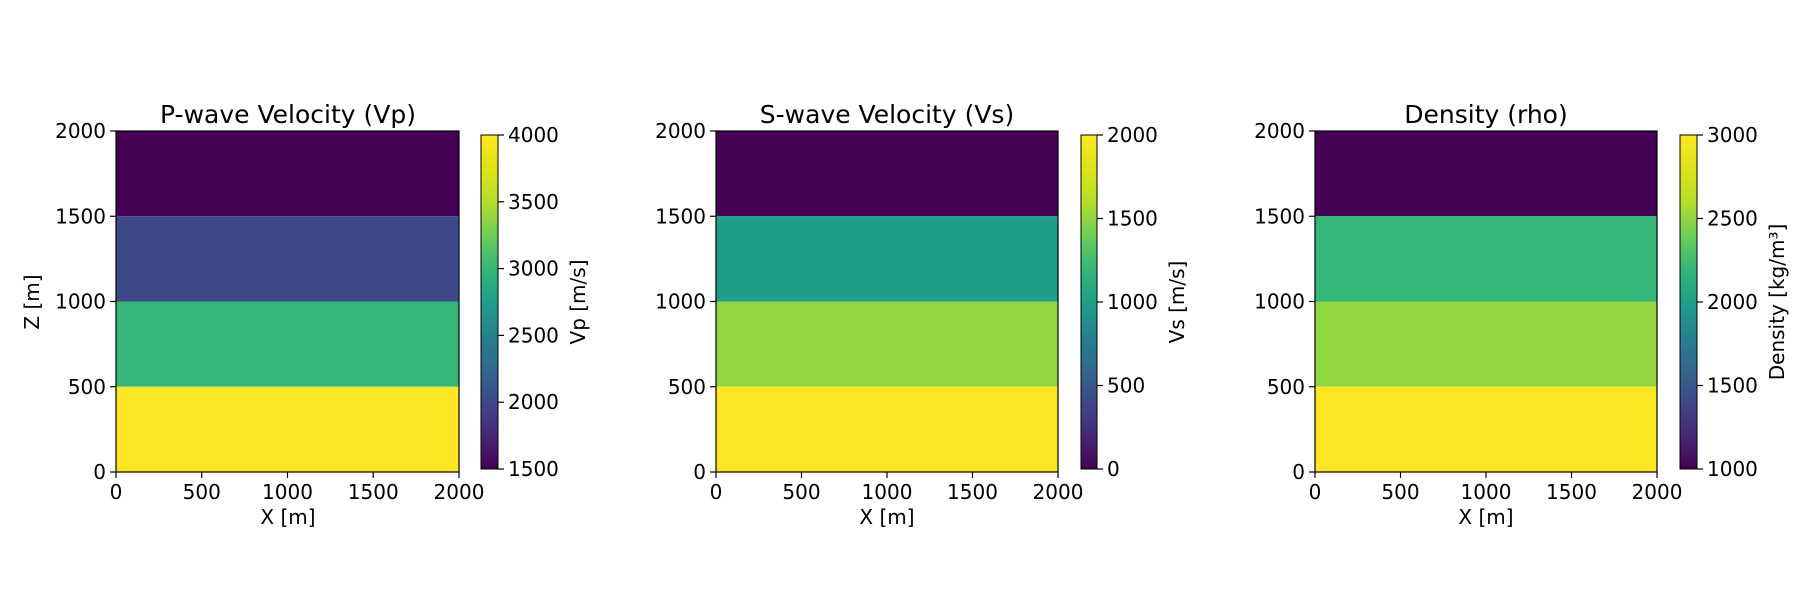 The width and height of the screenshot is (1800, 600). What do you see at coordinates (489, 302) in the screenshot?
I see `colorbar-vp` at bounding box center [489, 302].